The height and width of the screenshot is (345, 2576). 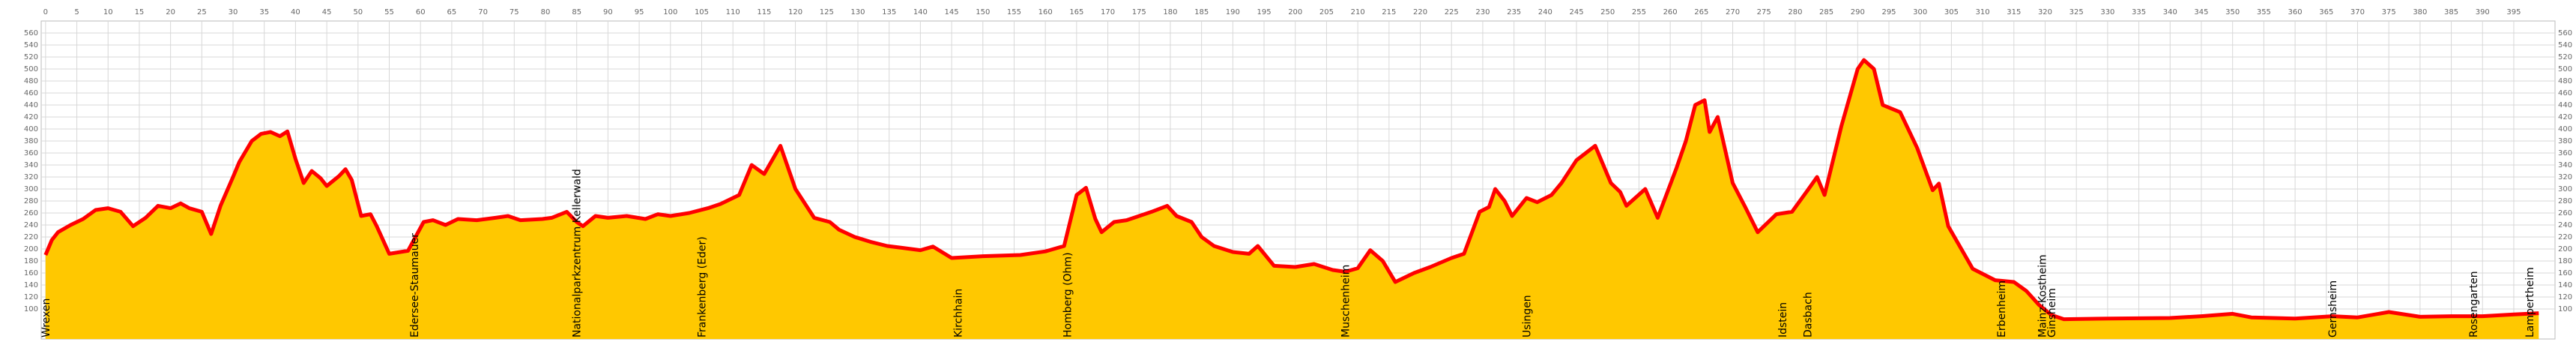 I want to click on x-tick-label: 30, so click(x=233, y=12).